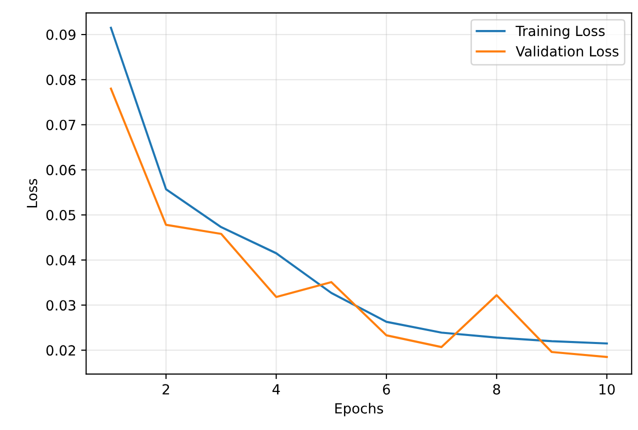 Image resolution: width=638 pixels, height=430 pixels. I want to click on x-tick-label: 4, so click(276, 389).